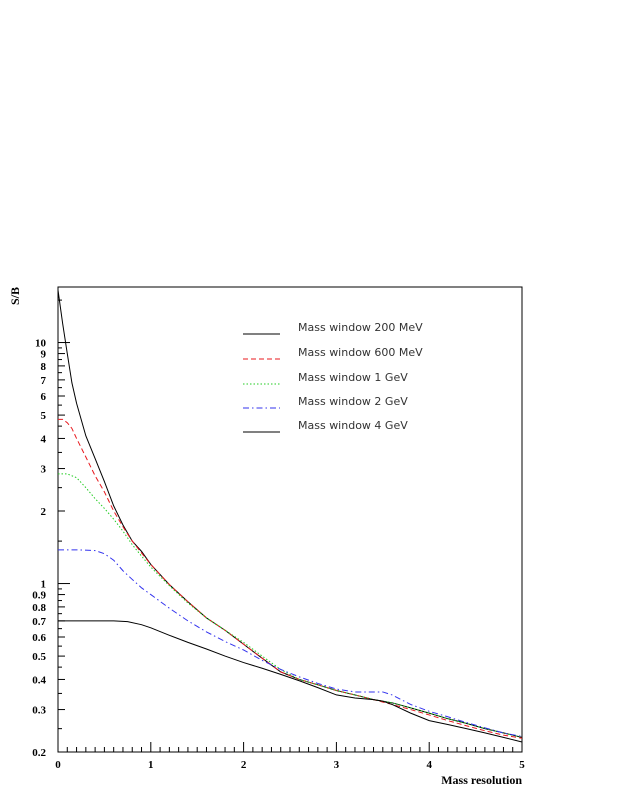 The width and height of the screenshot is (627, 811). What do you see at coordinates (481, 780) in the screenshot?
I see `x-axis-title: Mass resolution` at bounding box center [481, 780].